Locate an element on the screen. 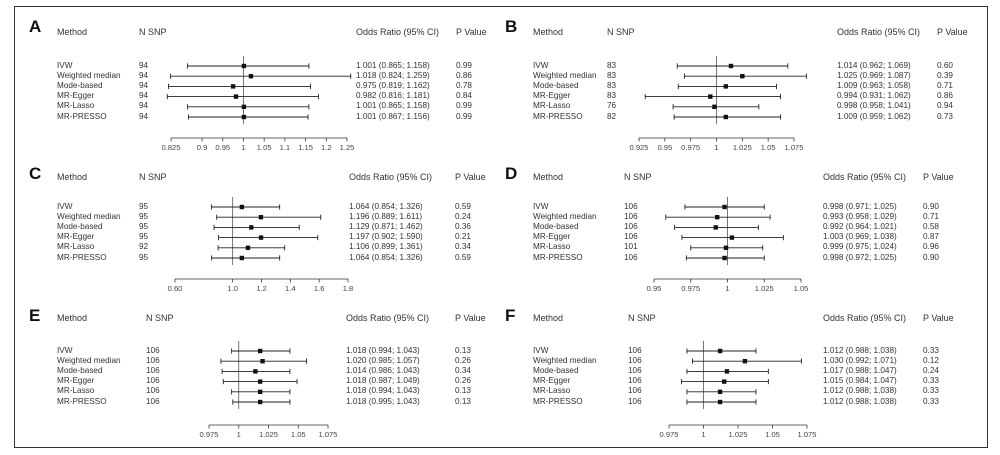  row-or-ci-value: 1.001 (0.867; 1.156) is located at coordinates (393, 116).